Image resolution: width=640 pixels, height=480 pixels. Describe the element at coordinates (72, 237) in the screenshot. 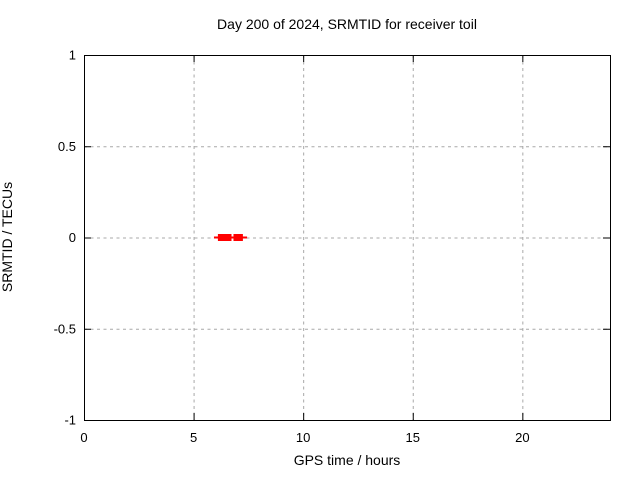

I see `y-tick-label: 0` at that location.